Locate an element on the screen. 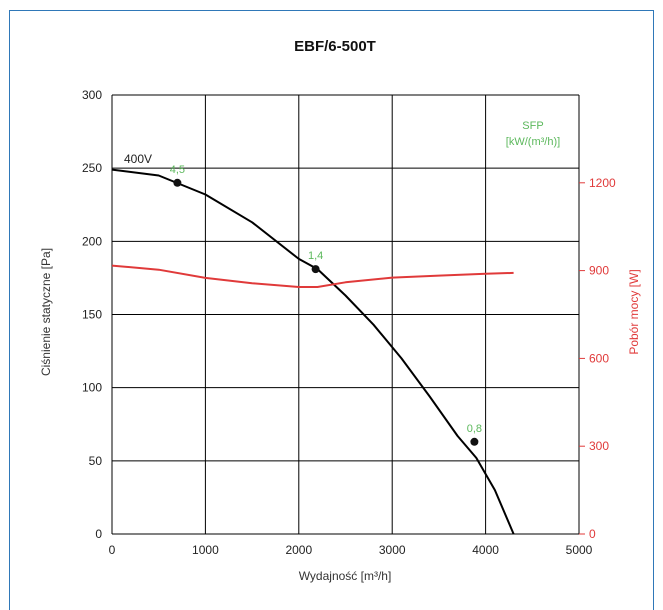 The image size is (663, 610). y-axis-label: Ciśnienie statyczne [Pa] is located at coordinates (46, 312).